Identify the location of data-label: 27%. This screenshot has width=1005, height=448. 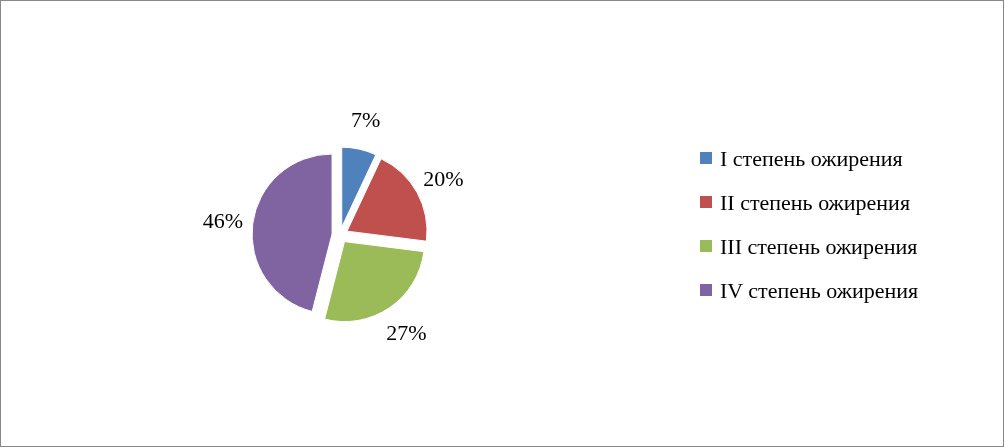
(406, 333).